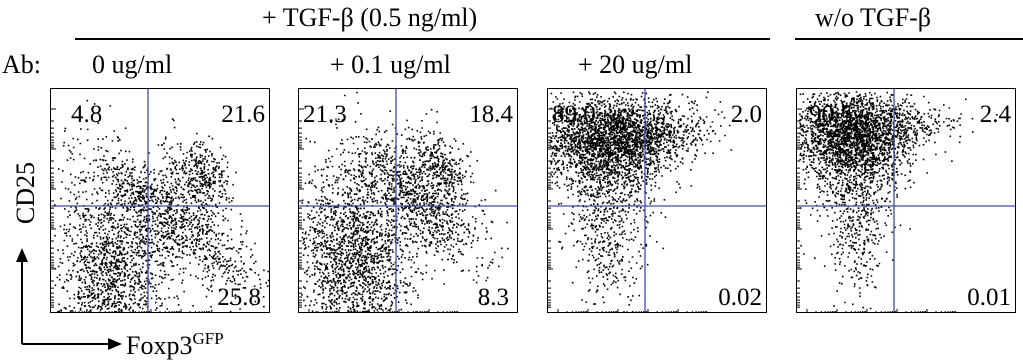 This screenshot has height=363, width=1023. Describe the element at coordinates (132, 64) in the screenshot. I see `condition-label-0: 0 ug/ml` at that location.